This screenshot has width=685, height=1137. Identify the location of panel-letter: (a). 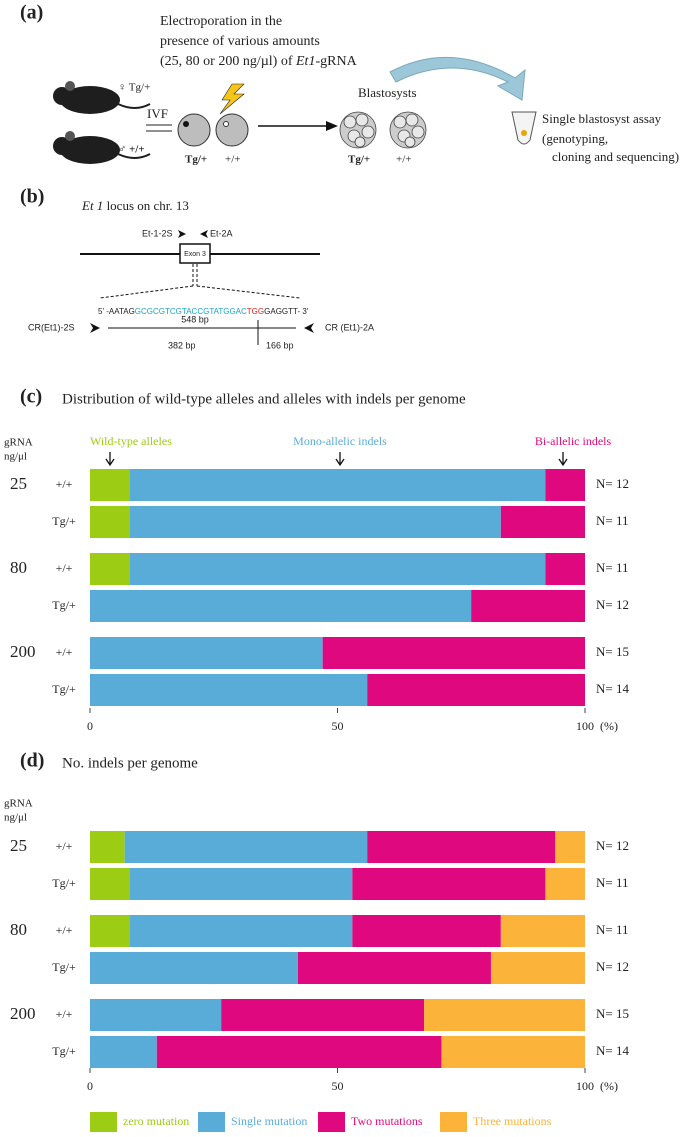
(31, 13).